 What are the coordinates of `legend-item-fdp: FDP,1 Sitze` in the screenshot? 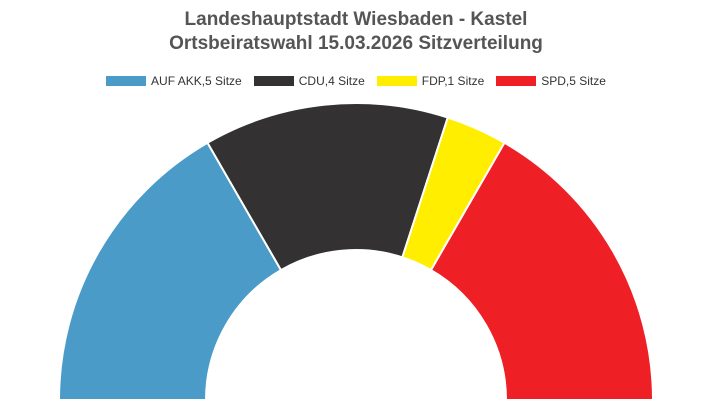 It's located at (430, 81).